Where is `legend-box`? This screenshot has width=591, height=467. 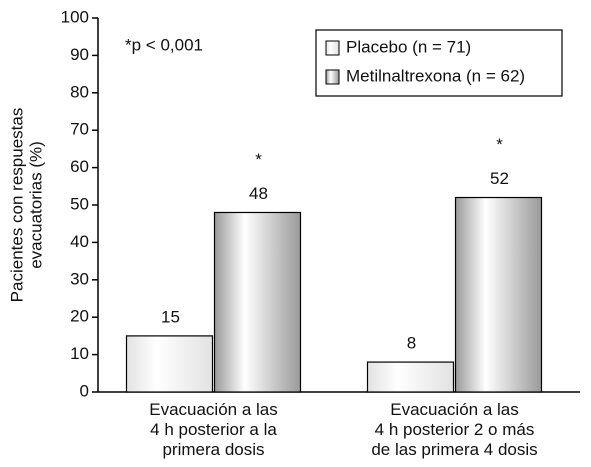
legend-box is located at coordinates (439, 63).